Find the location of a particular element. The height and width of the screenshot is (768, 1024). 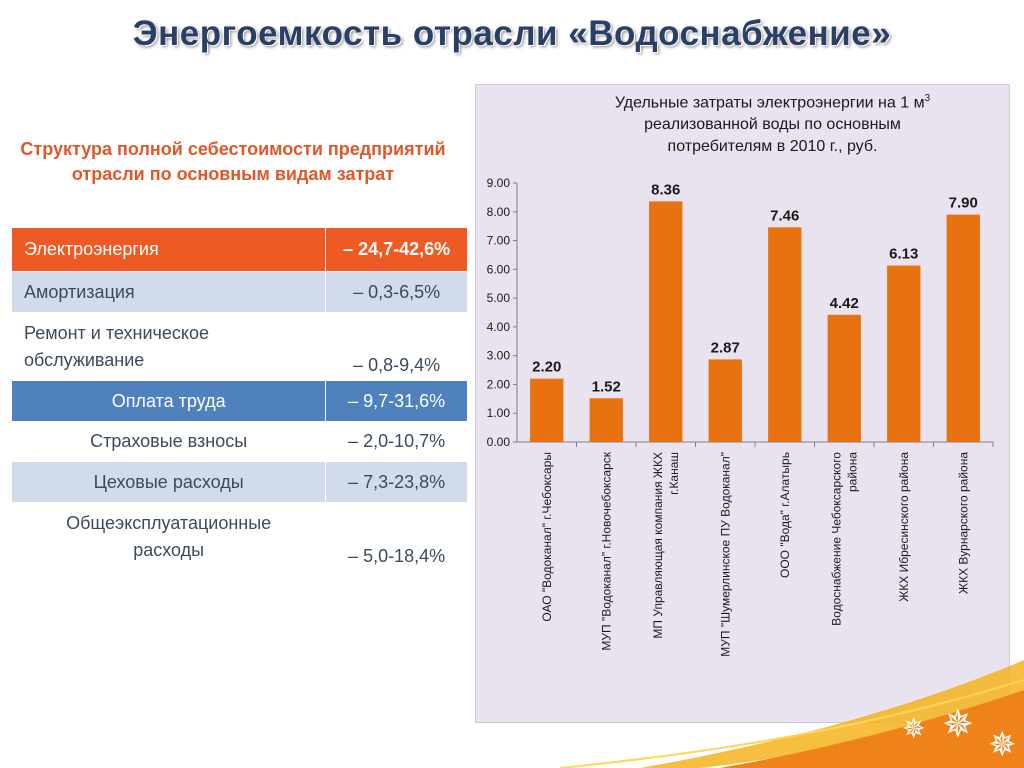

table-row: Общеэксплуатационные расходы – 5,0-18,4% is located at coordinates (239, 537).